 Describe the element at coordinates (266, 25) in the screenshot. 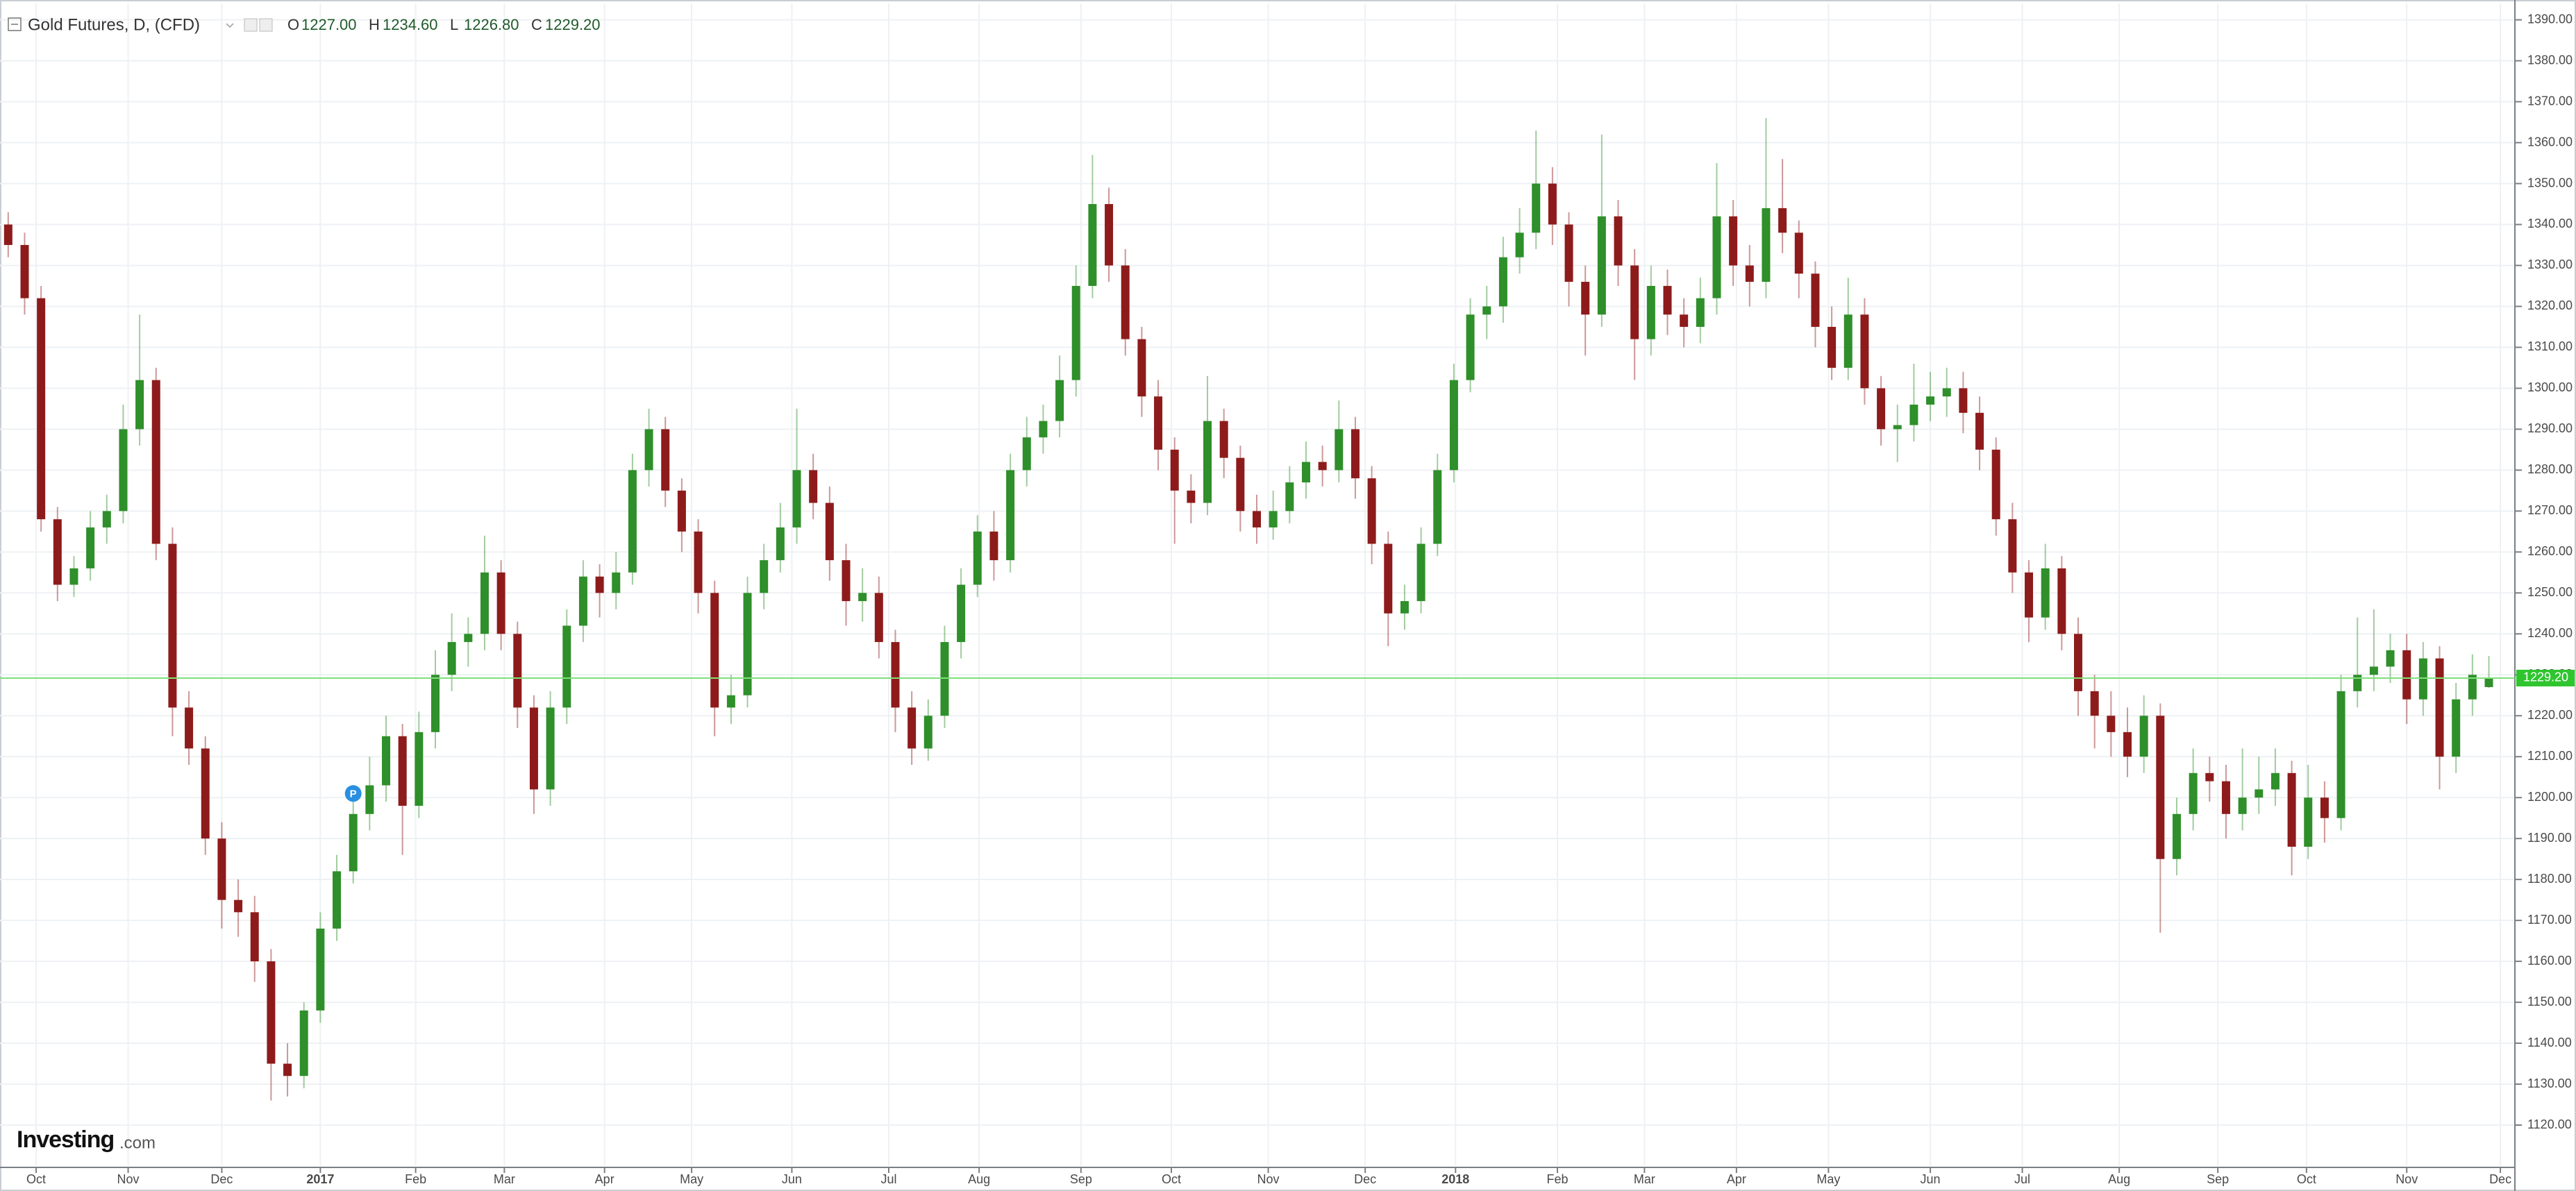

I see `close-icon` at that location.